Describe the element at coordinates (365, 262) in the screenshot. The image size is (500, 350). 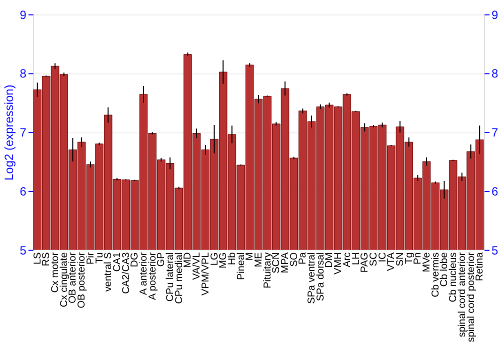
I see `x-tick-label: PAG` at that location.